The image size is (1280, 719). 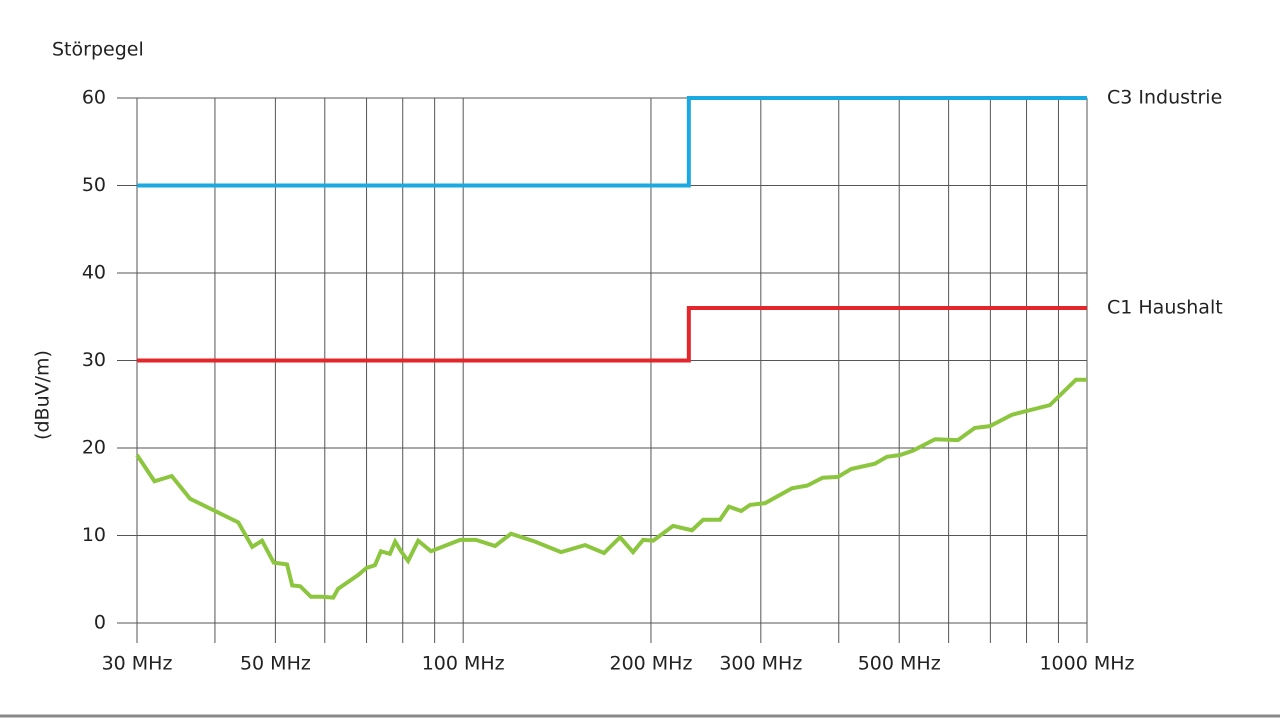 I want to click on y-tick-label: 40, so click(x=94, y=273).